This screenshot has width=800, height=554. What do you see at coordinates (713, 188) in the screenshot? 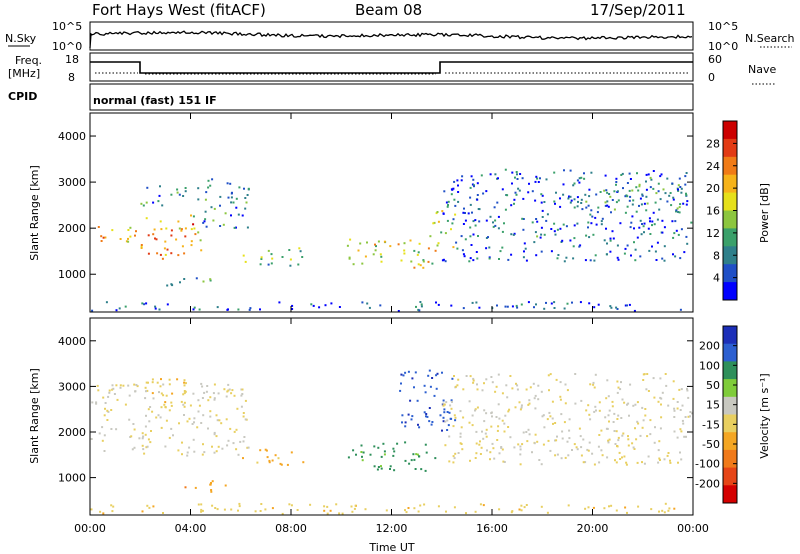
I see `colorbar-tick-label: 20` at bounding box center [713, 188].